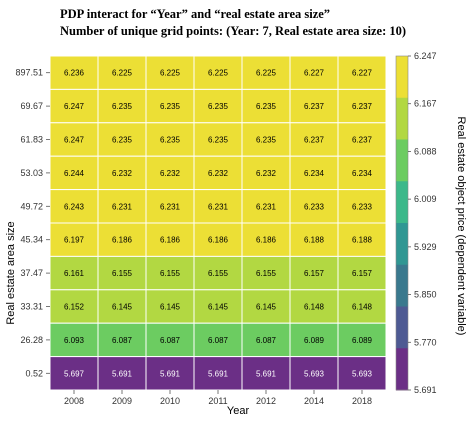 The height and width of the screenshot is (424, 474). I want to click on cell-value-label: 6.152, so click(74, 307).